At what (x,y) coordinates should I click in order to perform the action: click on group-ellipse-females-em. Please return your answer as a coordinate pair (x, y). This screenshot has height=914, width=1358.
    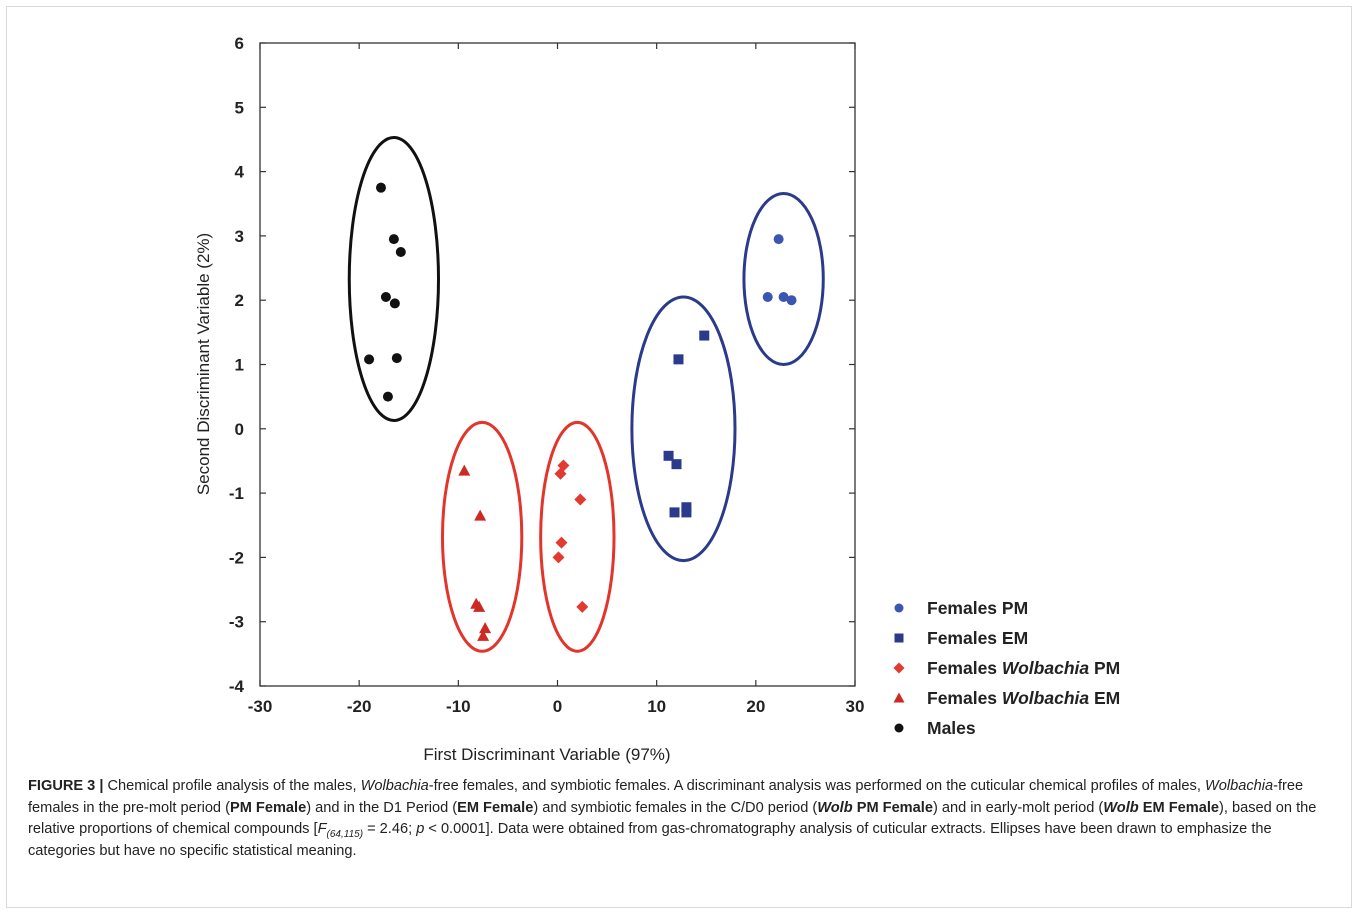
    Looking at the image, I should click on (683, 429).